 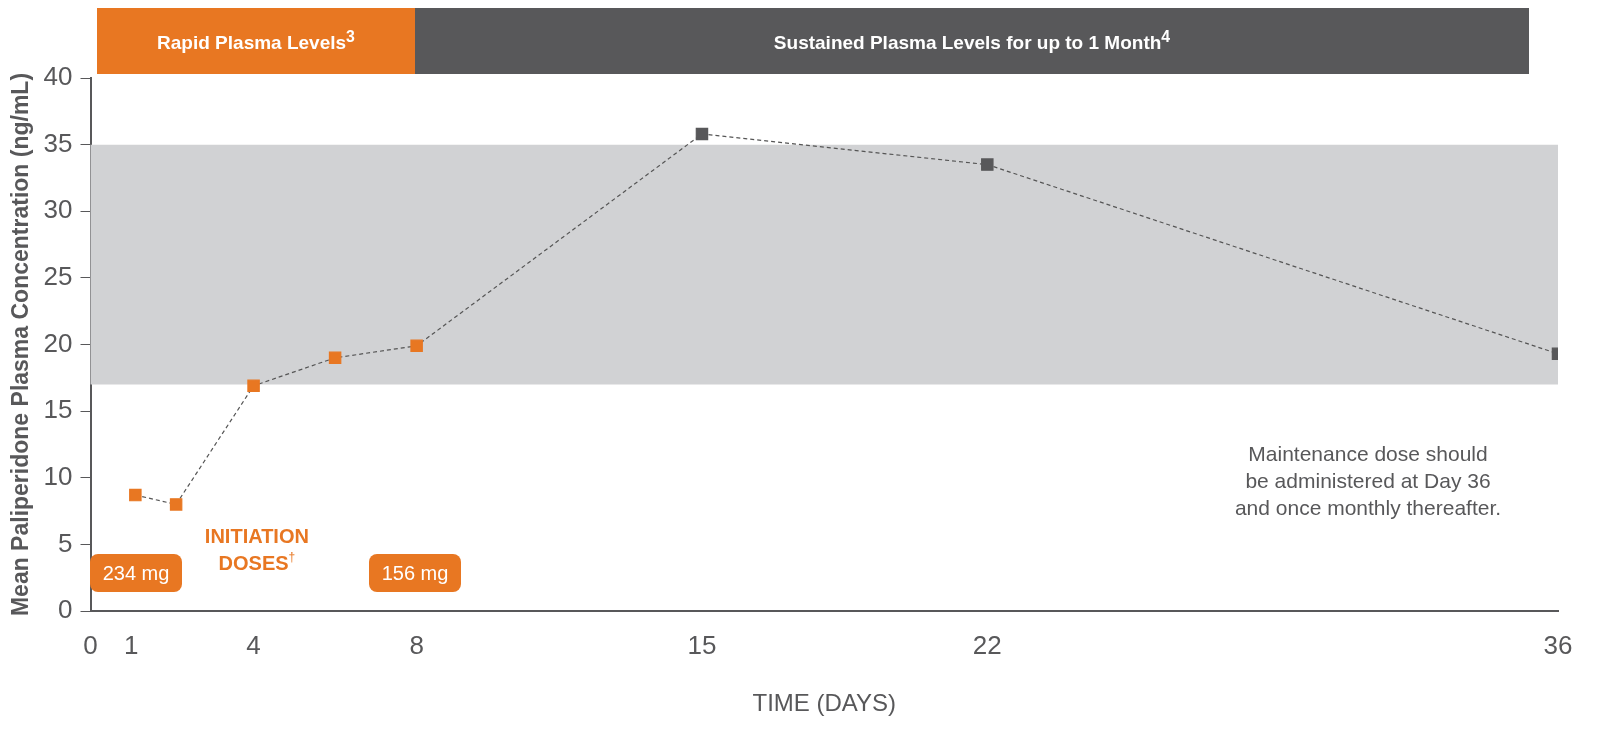 I want to click on y-tick-label: 0, so click(x=65, y=609).